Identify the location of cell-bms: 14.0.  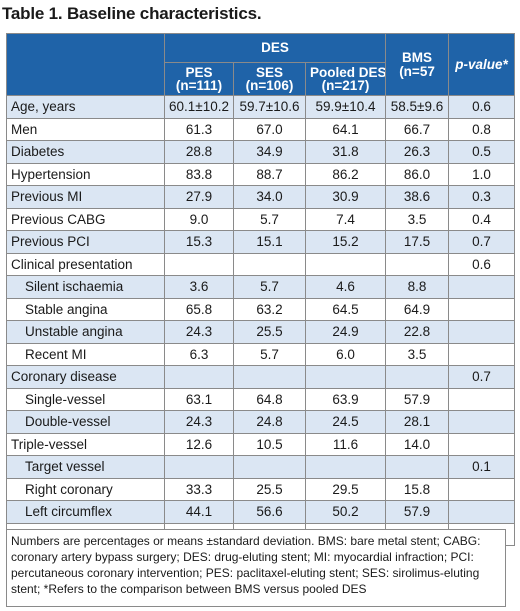
(417, 444).